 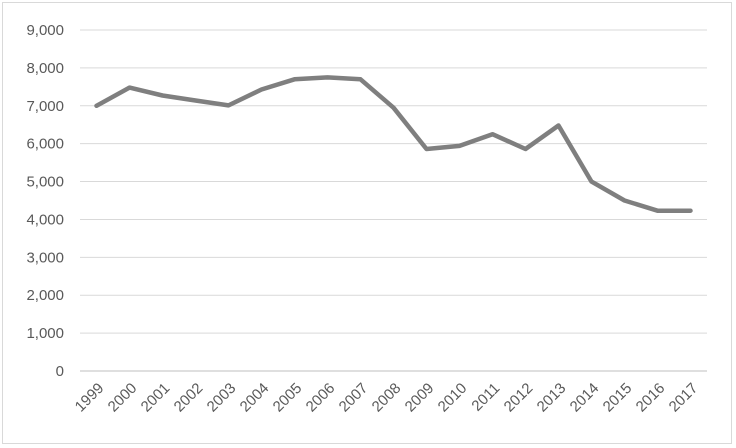 I want to click on x-tick-label: 2000, so click(x=123, y=398).